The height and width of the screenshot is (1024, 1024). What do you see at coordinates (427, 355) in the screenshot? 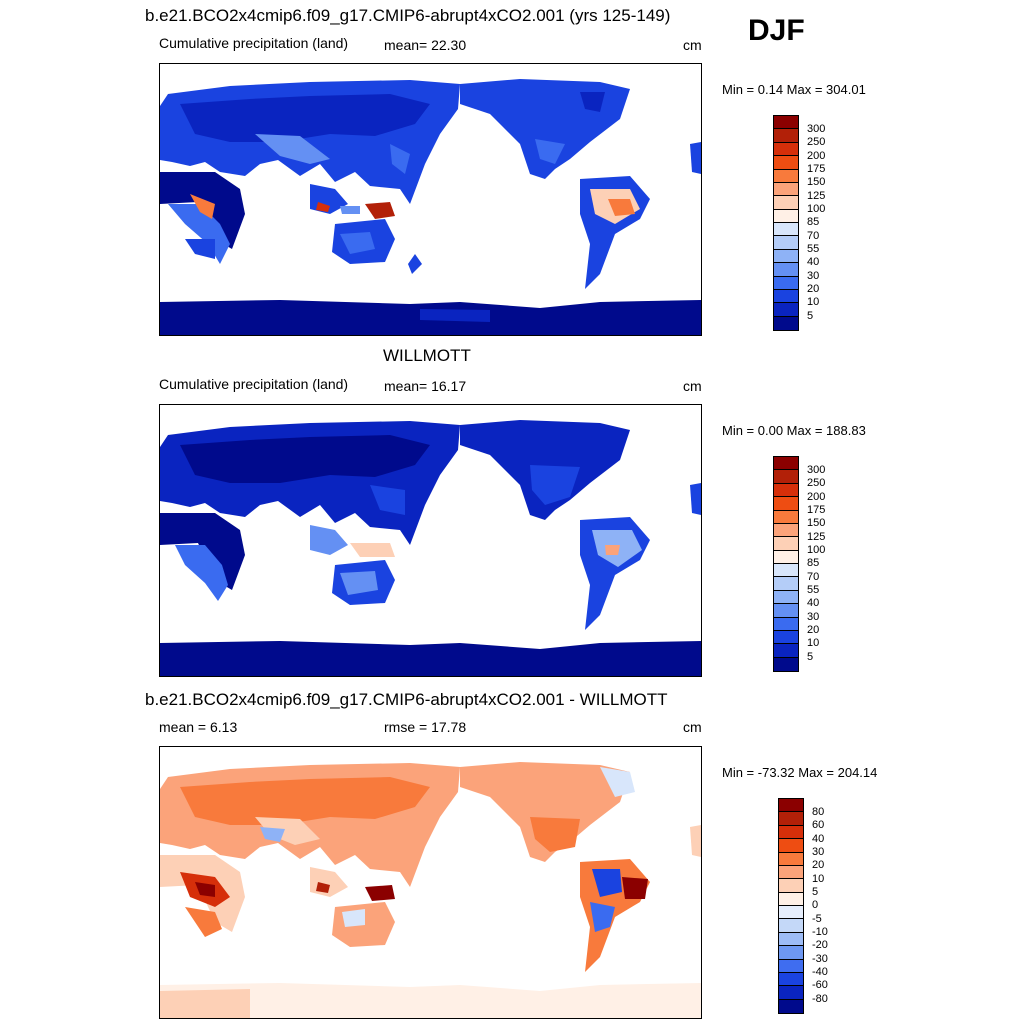
I see `panel-2-title: WILLMOTT` at bounding box center [427, 355].